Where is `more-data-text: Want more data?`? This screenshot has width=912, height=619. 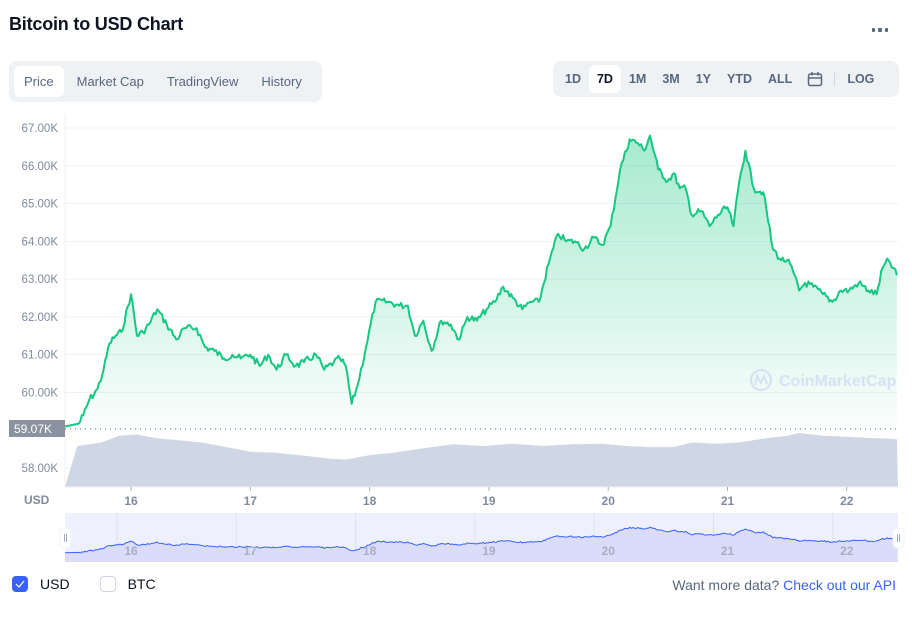
more-data-text: Want more data? is located at coordinates (726, 585).